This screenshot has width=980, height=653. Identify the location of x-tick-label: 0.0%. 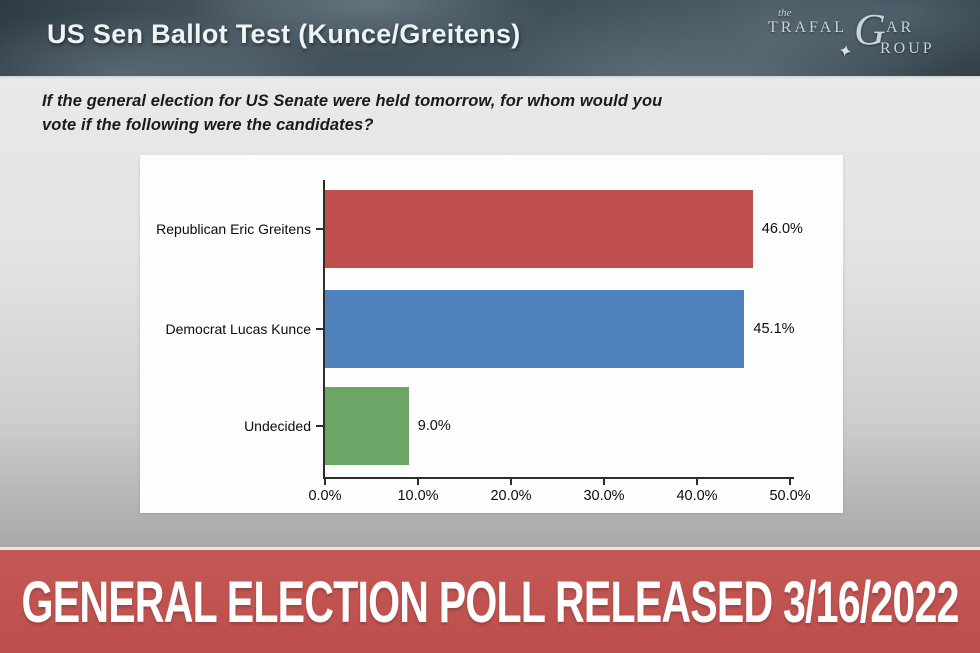
(325, 496).